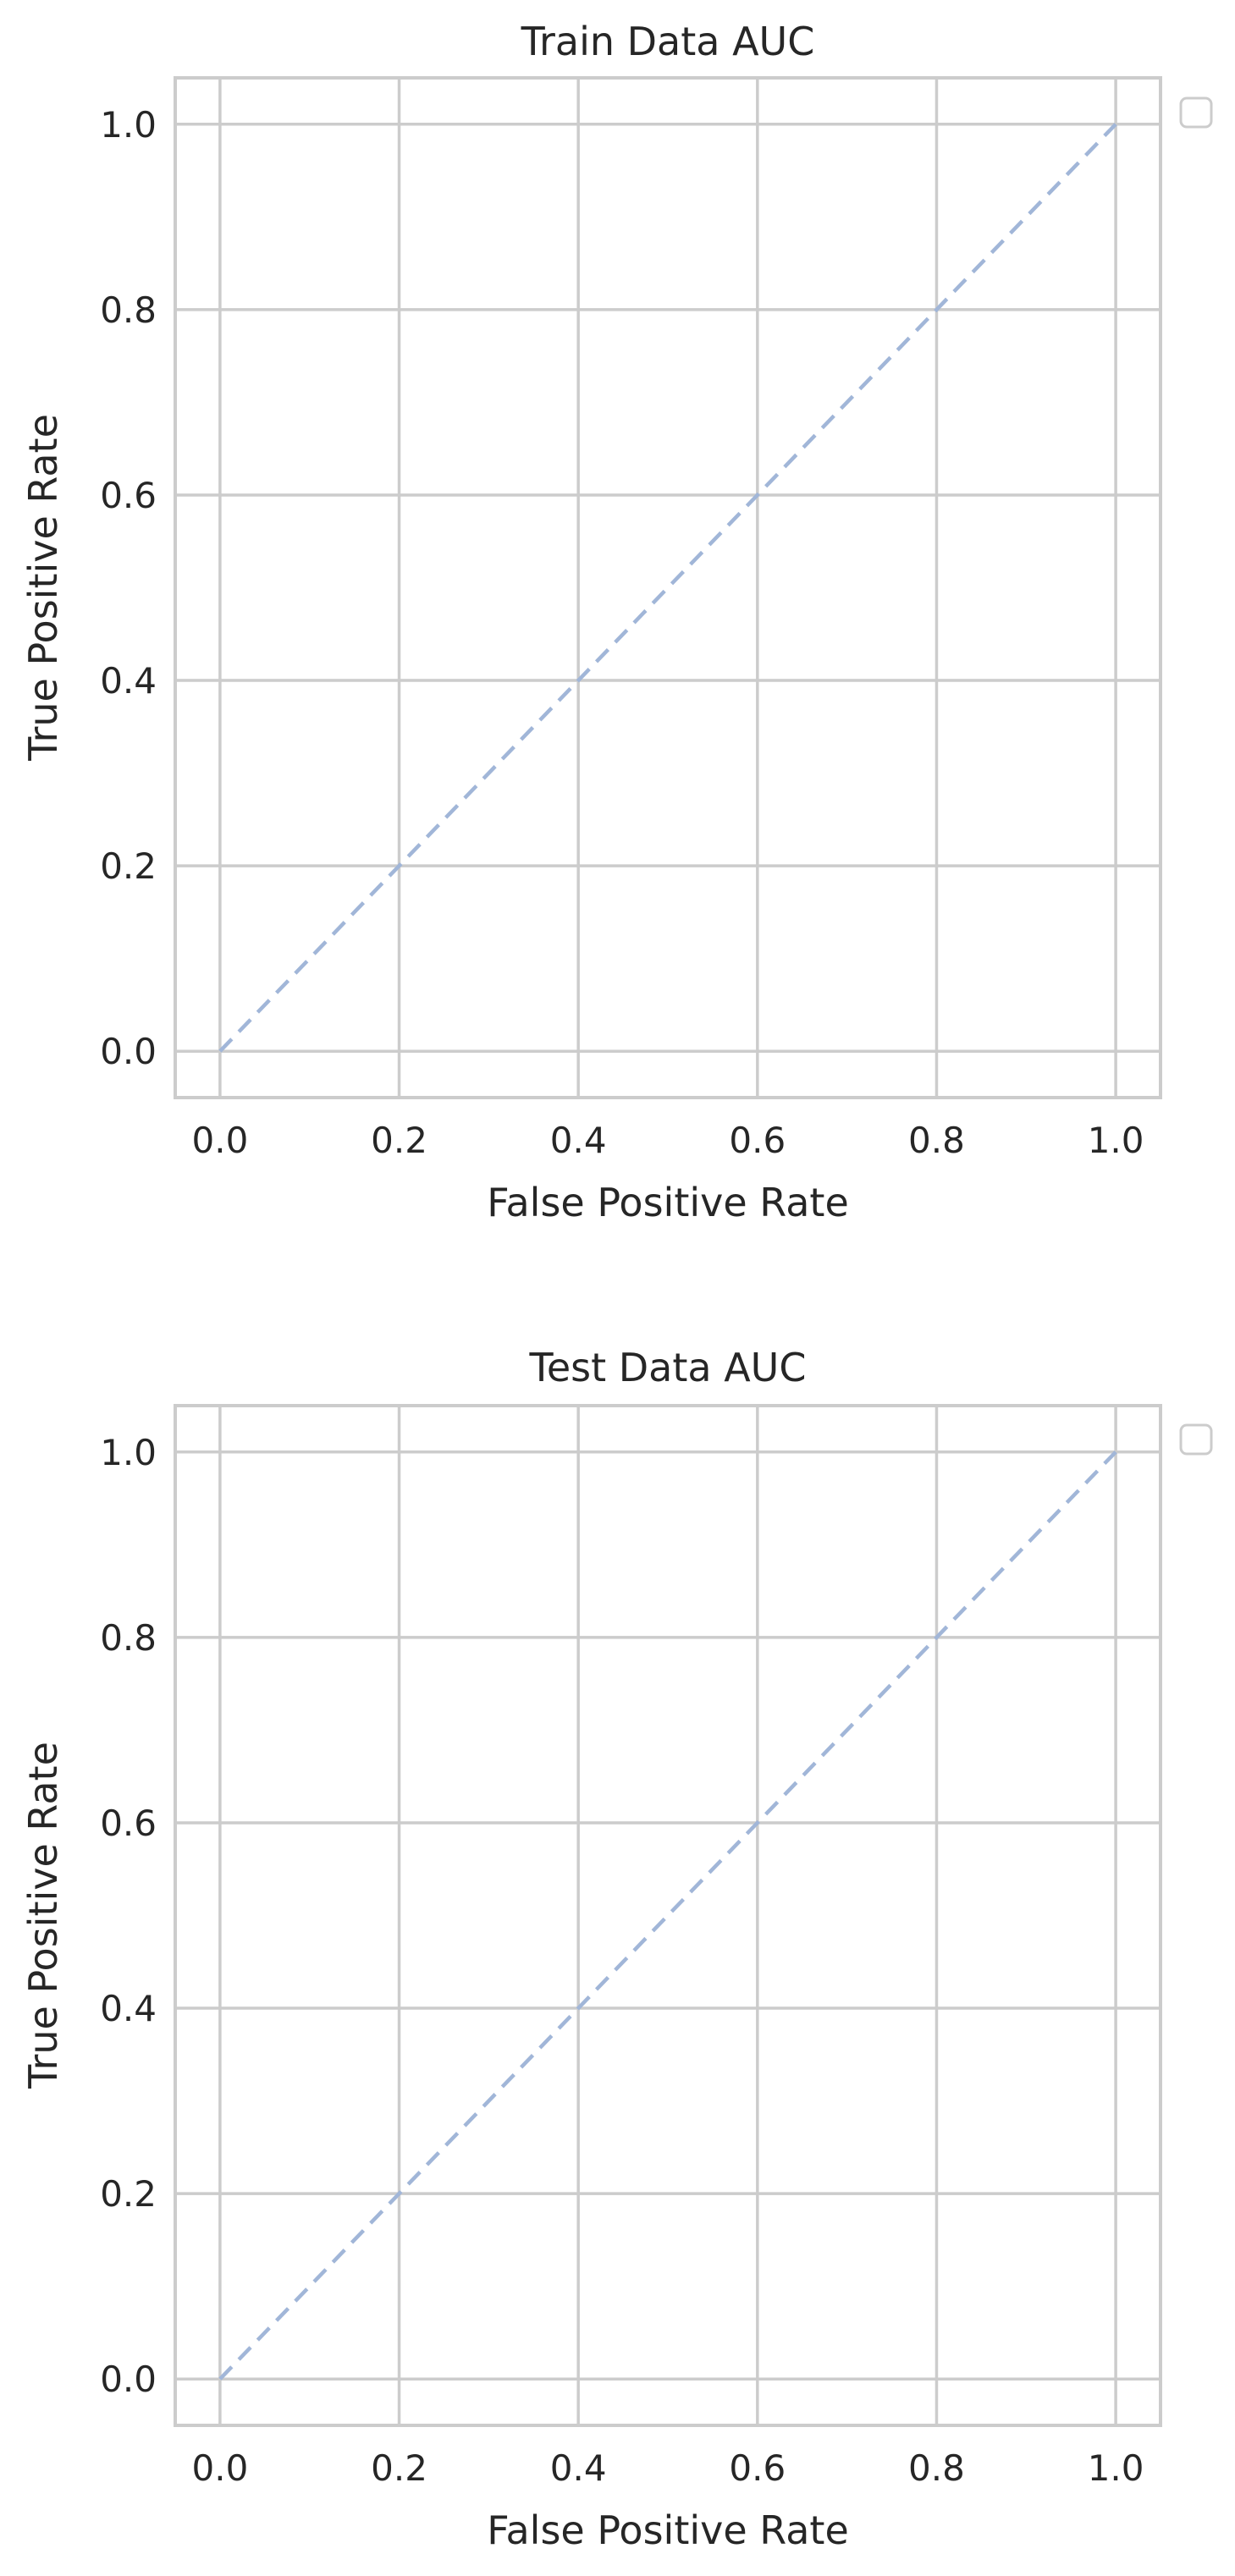 This screenshot has width=1235, height=2576. I want to click on chart-title: Train Data AUC, so click(668, 41).